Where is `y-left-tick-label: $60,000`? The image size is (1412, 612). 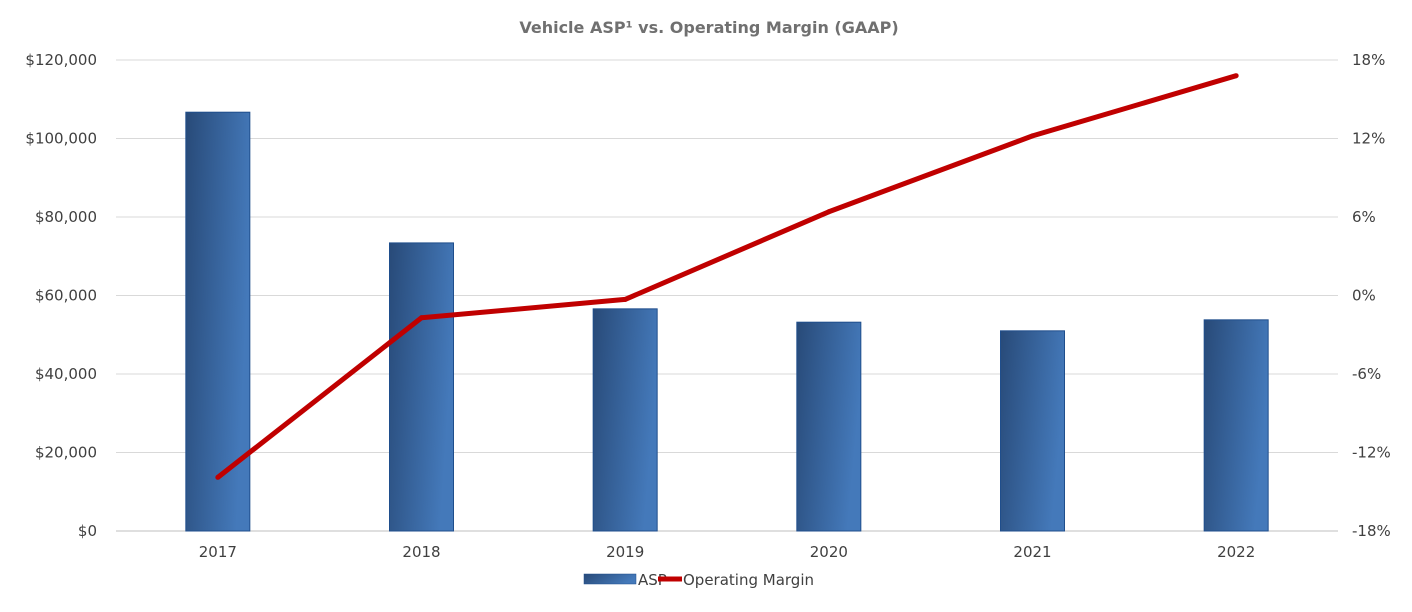 y-left-tick-label: $60,000 is located at coordinates (66, 296).